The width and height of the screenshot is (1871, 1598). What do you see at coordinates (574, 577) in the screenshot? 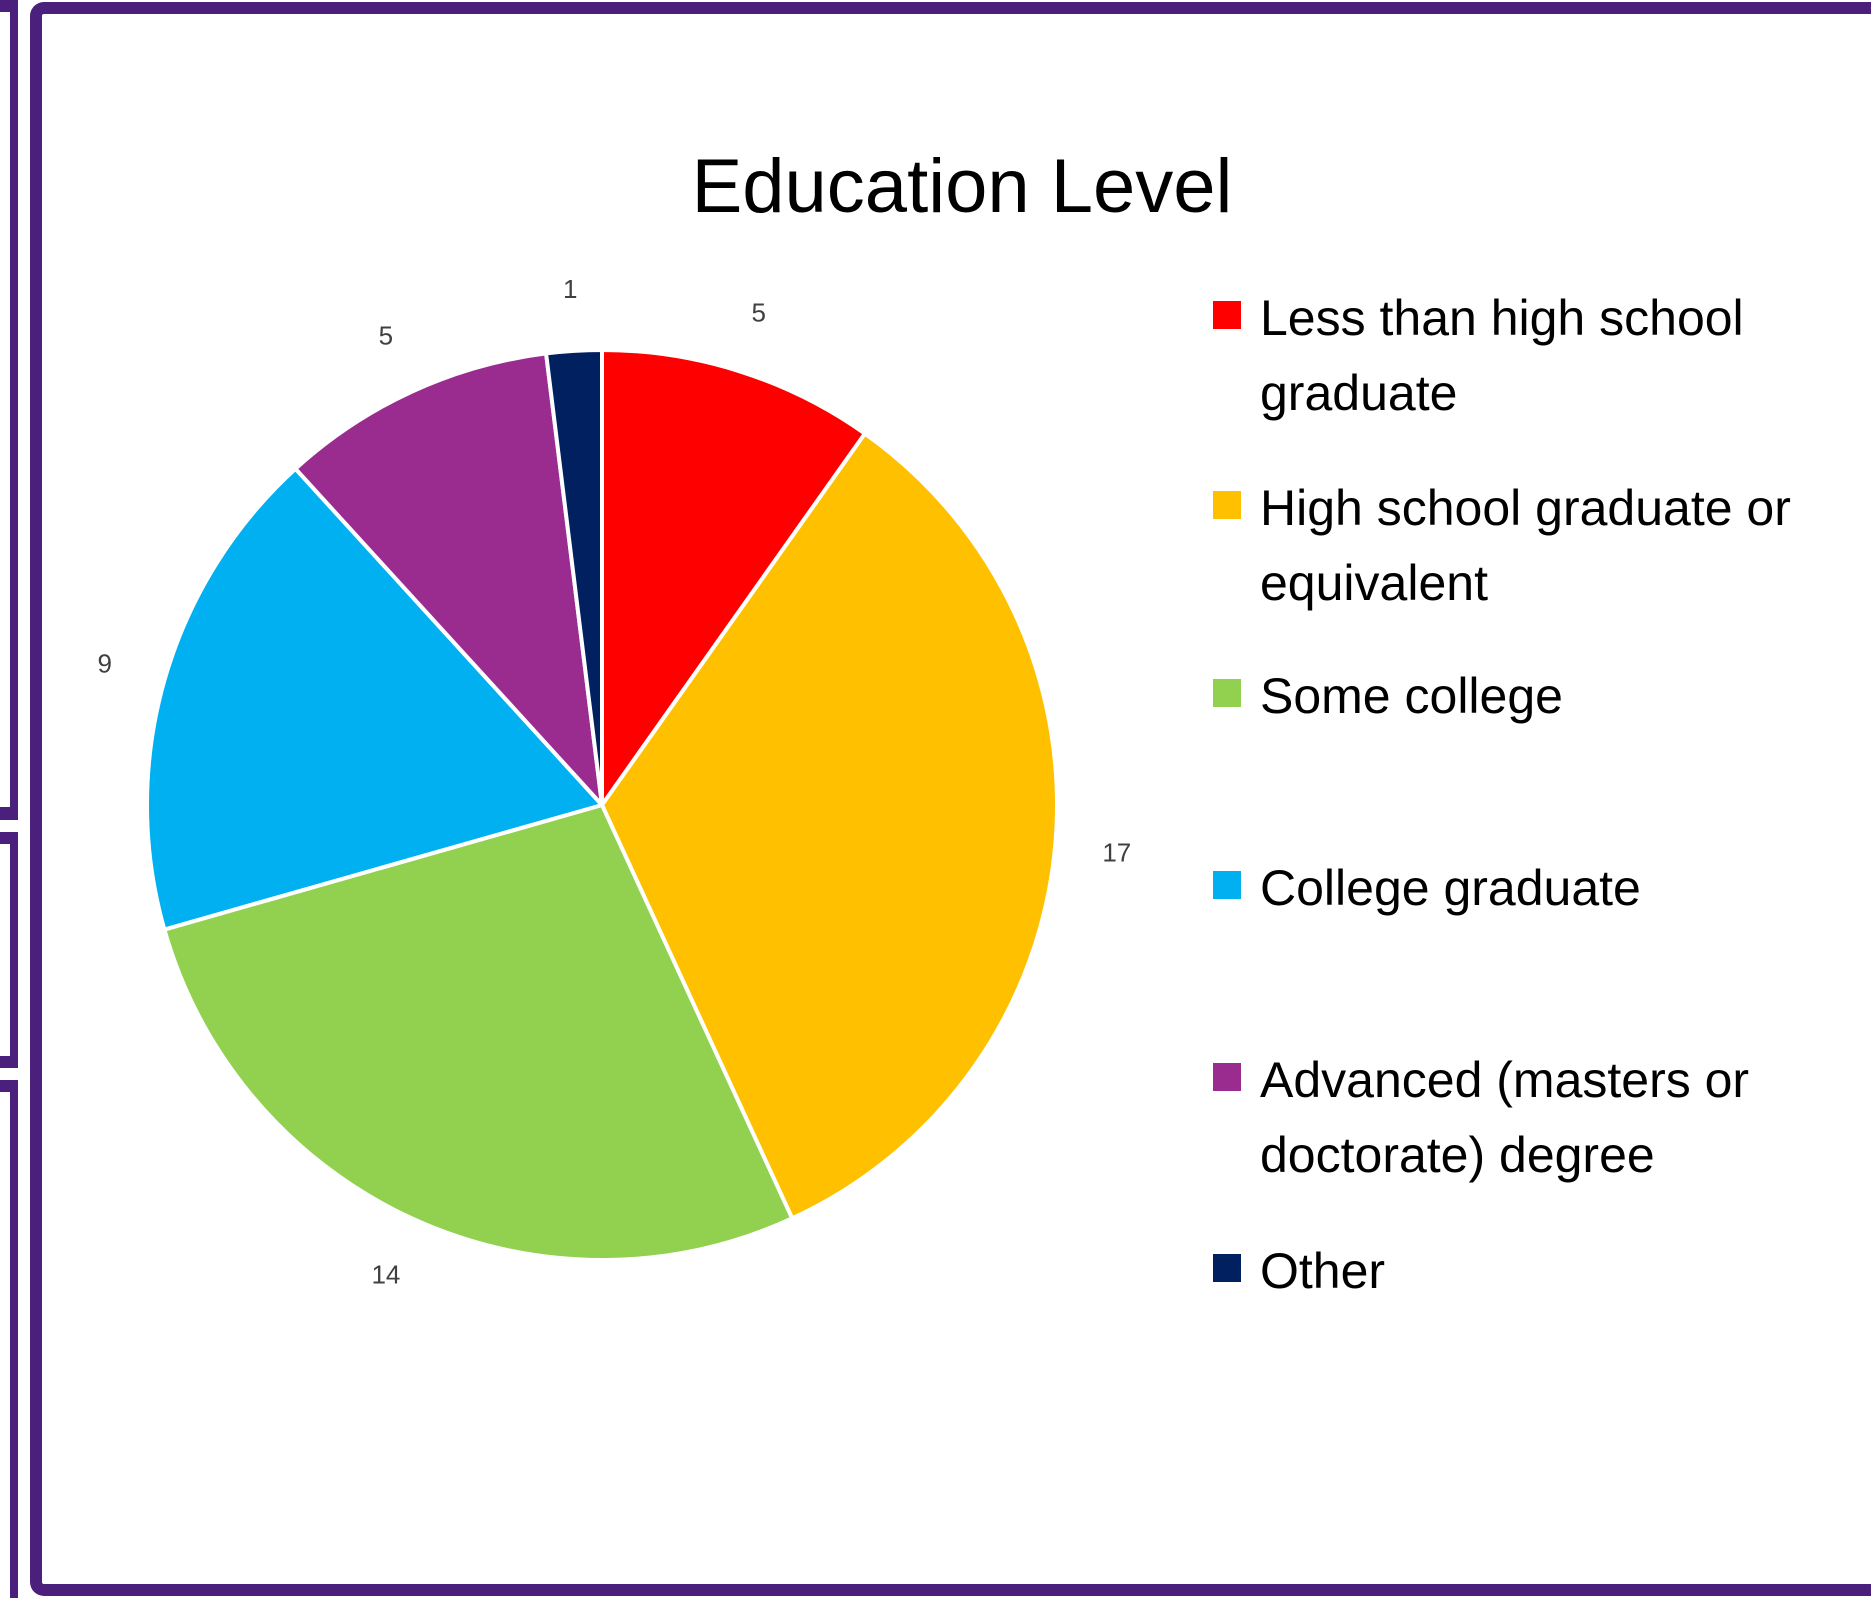
I see `pie-slice-other` at bounding box center [574, 577].